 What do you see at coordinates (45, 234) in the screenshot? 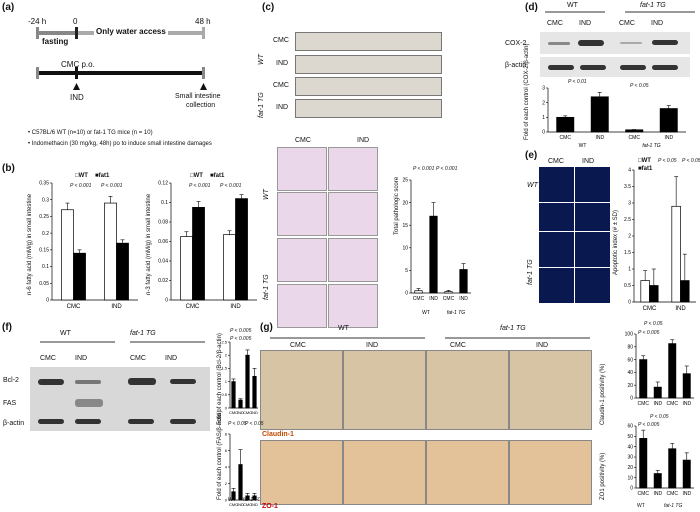
I see `y-tick-label: 0.2` at bounding box center [45, 234].